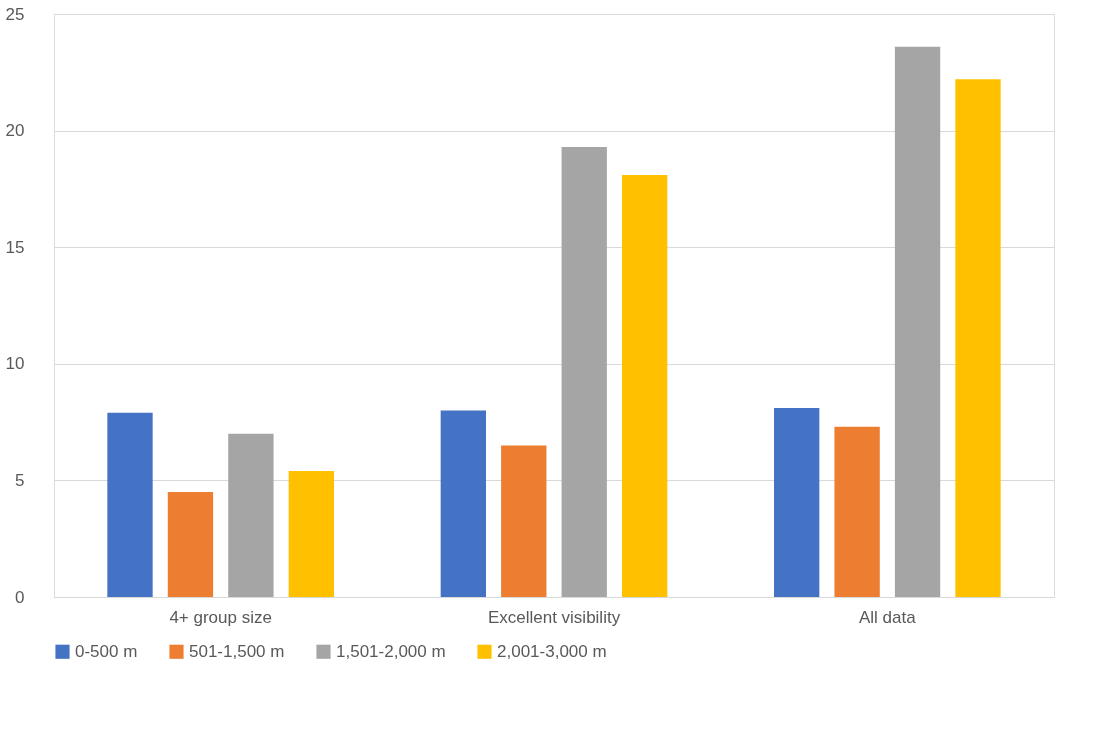 This screenshot has height=738, width=1114. Describe the element at coordinates (552, 651) in the screenshot. I see `legend-label: 2,001-3,000 m` at that location.